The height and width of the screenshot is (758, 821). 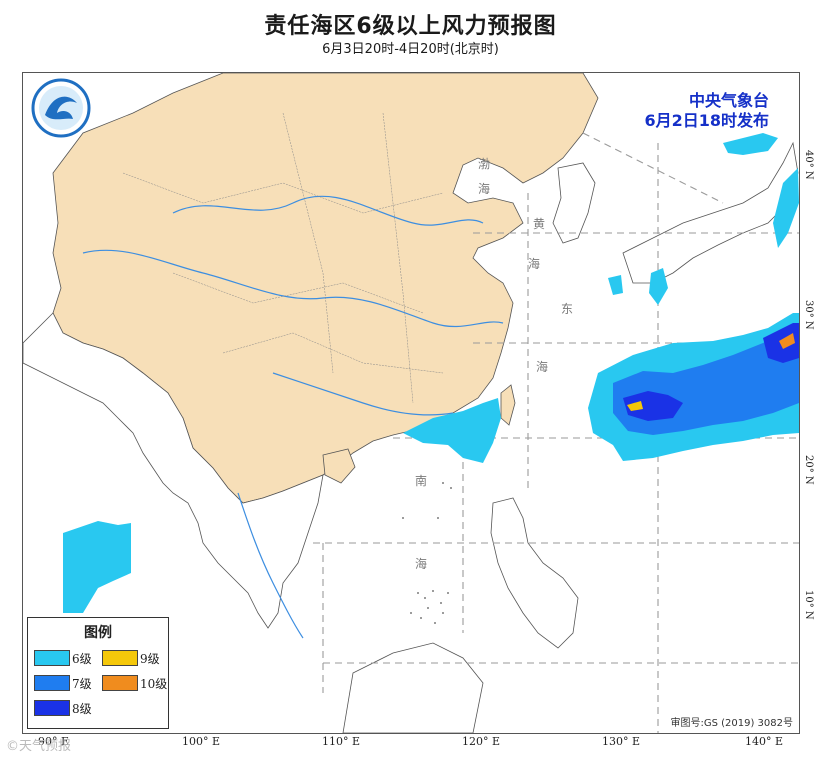 What do you see at coordinates (413, 687) in the screenshot?
I see `borneo-island` at bounding box center [413, 687].